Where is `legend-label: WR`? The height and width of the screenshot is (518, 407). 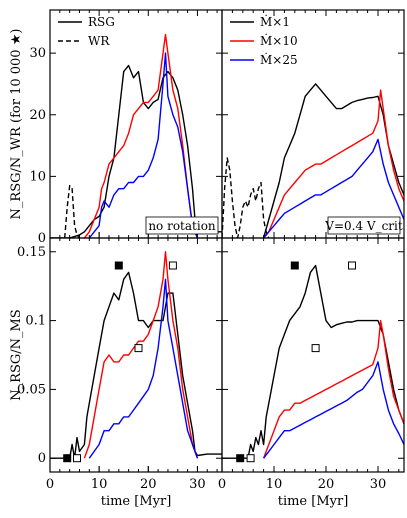 legend-label: WR is located at coordinates (99, 41).